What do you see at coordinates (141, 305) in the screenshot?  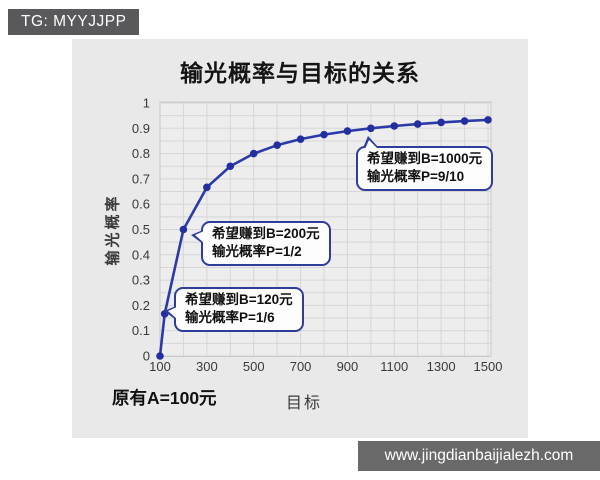 I see `svg-text: 0.2` at bounding box center [141, 305].